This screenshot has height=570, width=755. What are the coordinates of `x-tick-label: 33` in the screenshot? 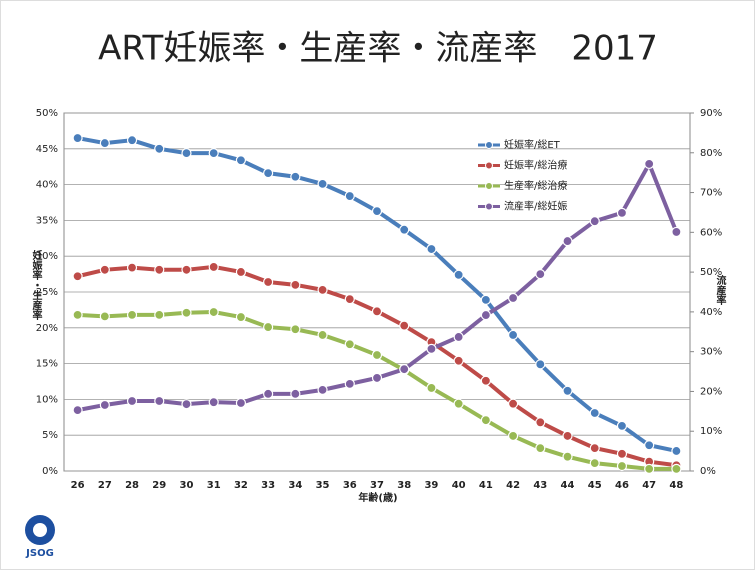 It's located at (268, 485).